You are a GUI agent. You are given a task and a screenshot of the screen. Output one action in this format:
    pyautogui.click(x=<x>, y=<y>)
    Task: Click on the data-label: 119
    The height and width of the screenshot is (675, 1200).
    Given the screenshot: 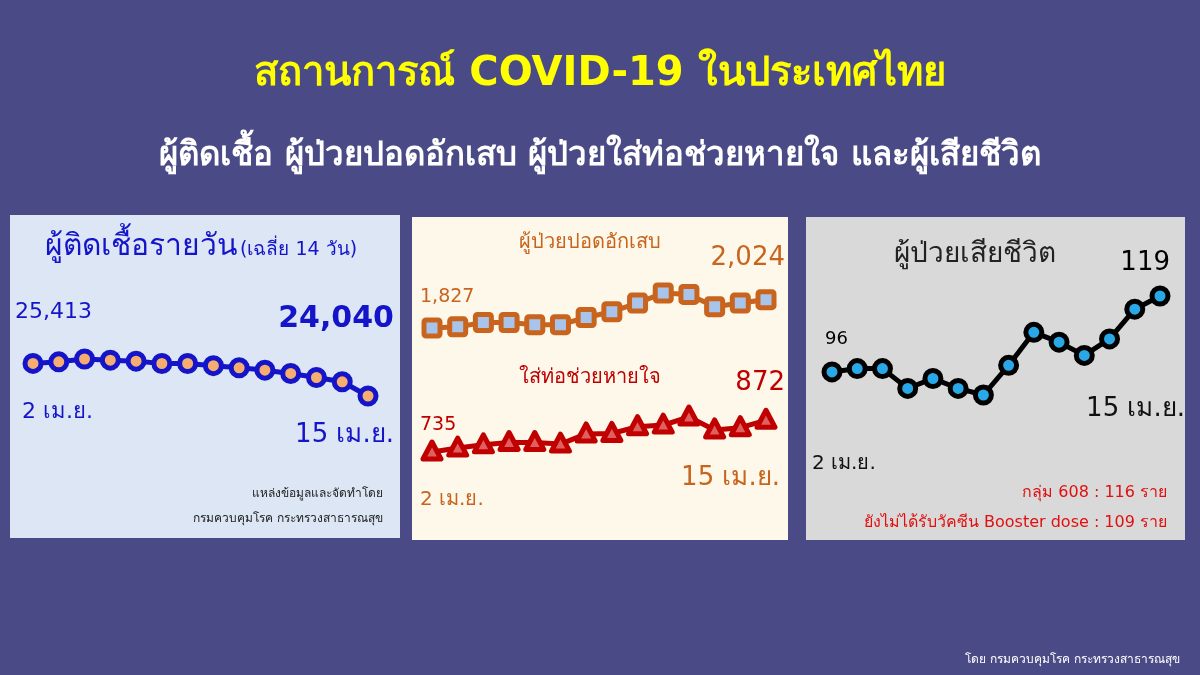 What is the action you would take?
    pyautogui.click(x=1145, y=261)
    